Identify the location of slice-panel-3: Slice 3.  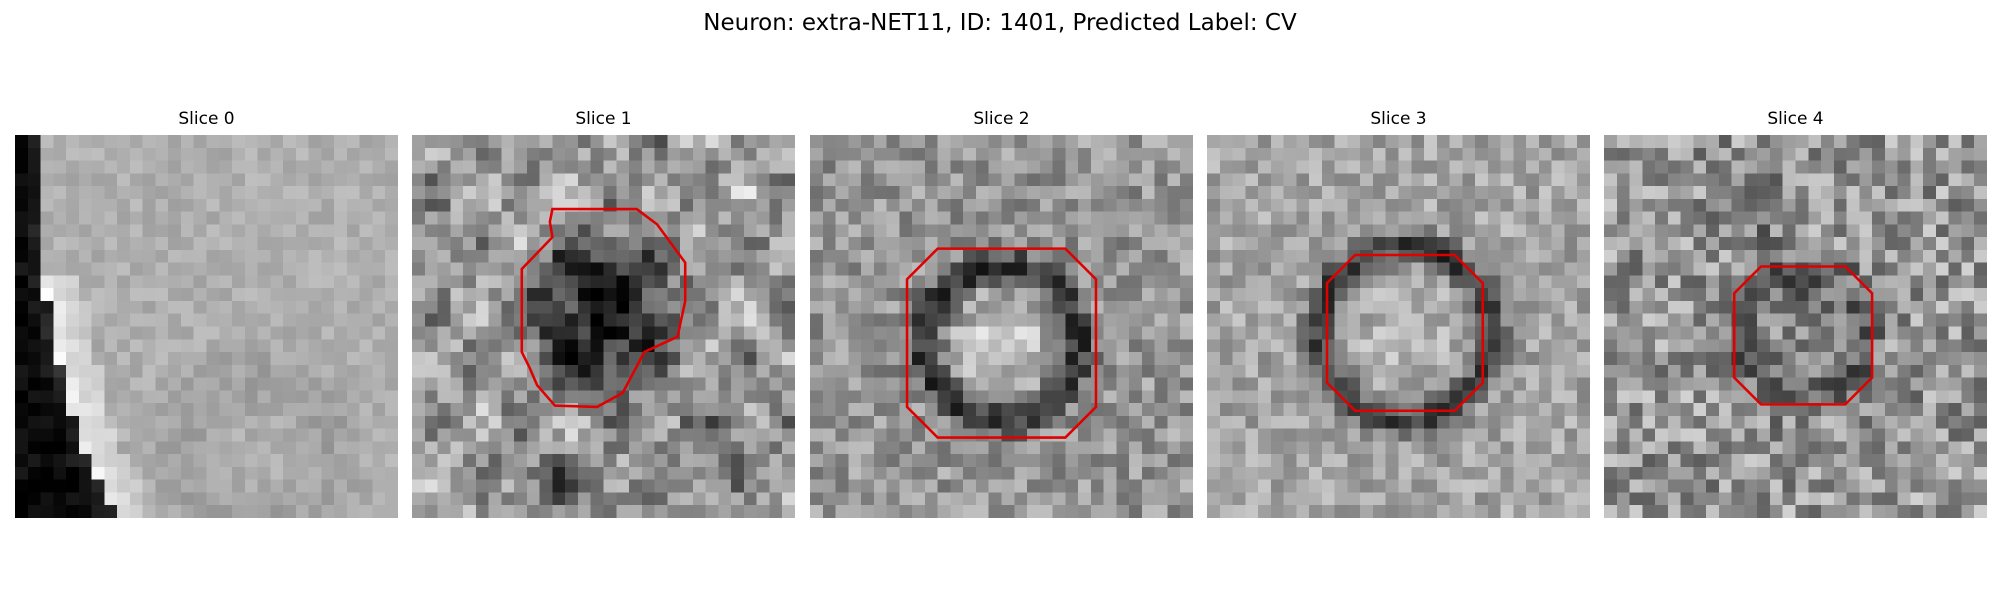
(1398, 313).